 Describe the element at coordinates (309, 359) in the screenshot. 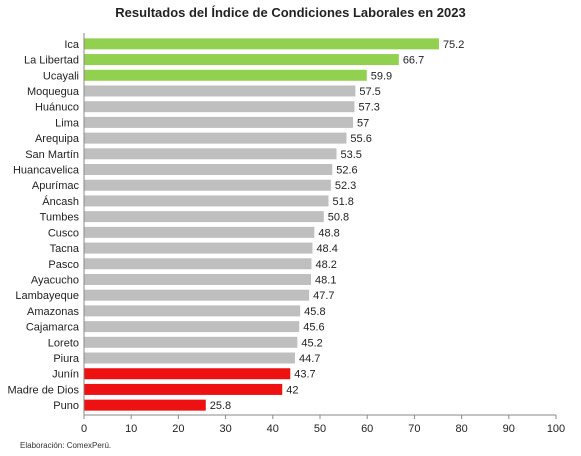

I see `data-label: 44.7` at that location.